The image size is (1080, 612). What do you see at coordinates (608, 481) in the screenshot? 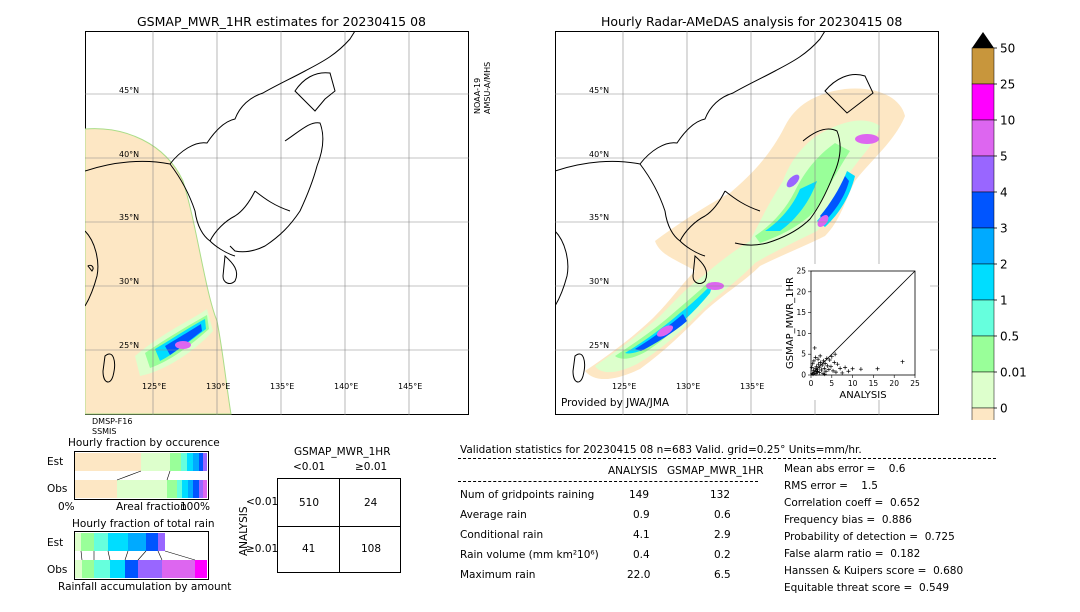
I see `validation-table-rule` at bounding box center [608, 481].